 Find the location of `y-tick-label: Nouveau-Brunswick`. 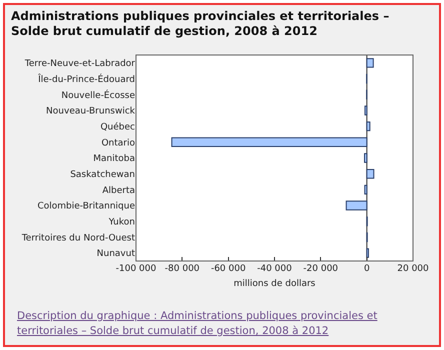

y-tick-label: Nouveau-Brunswick is located at coordinates (91, 111).